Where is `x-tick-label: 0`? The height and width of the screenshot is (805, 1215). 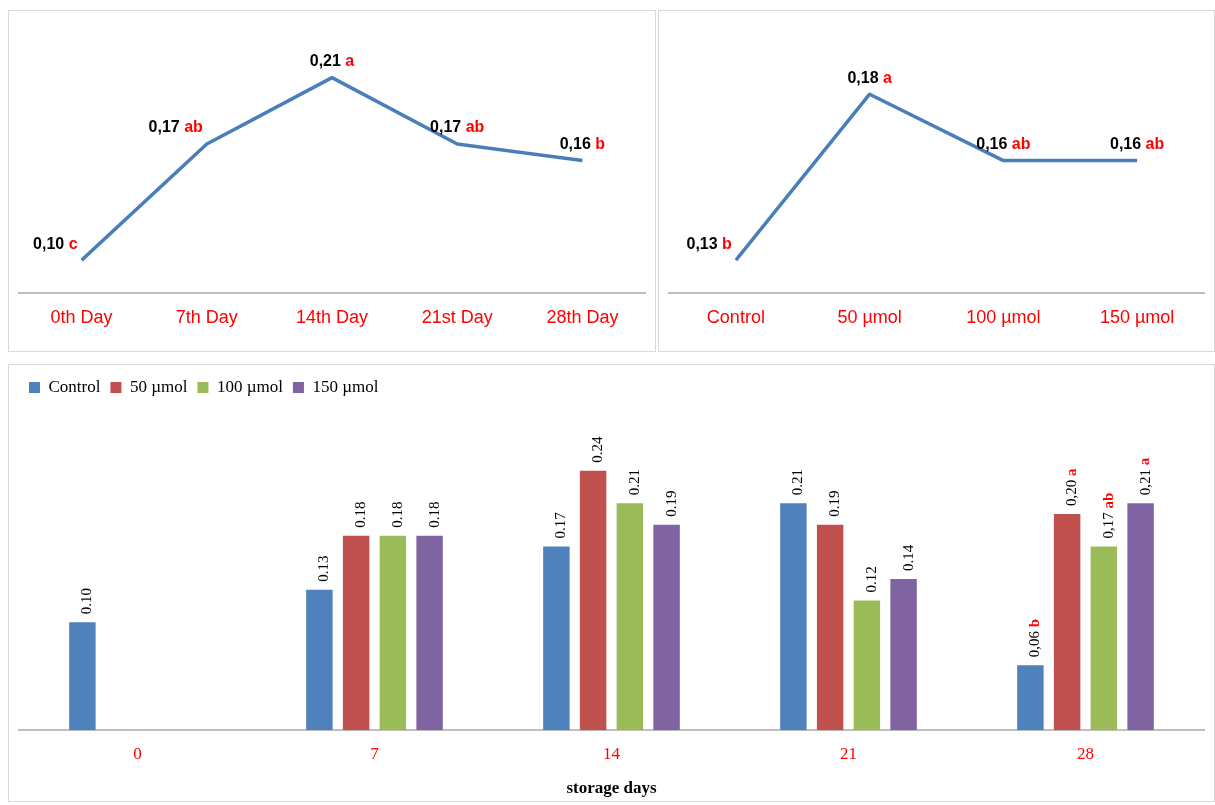 x-tick-label: 0 is located at coordinates (137, 753).